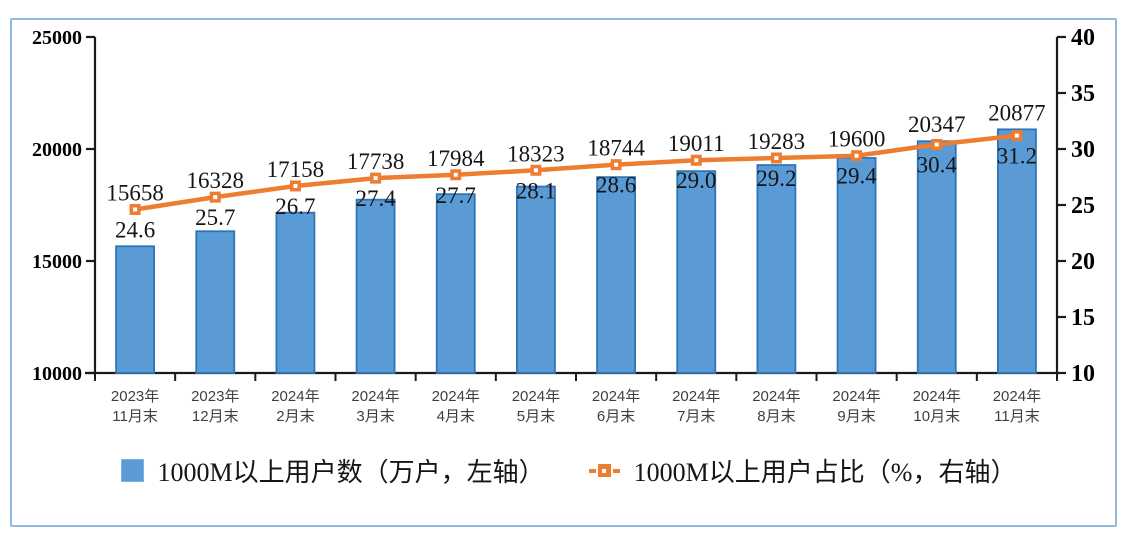 Image resolution: width=1137 pixels, height=545 pixels. What do you see at coordinates (135, 192) in the screenshot?
I see `bar-value-label: 15658` at bounding box center [135, 192].